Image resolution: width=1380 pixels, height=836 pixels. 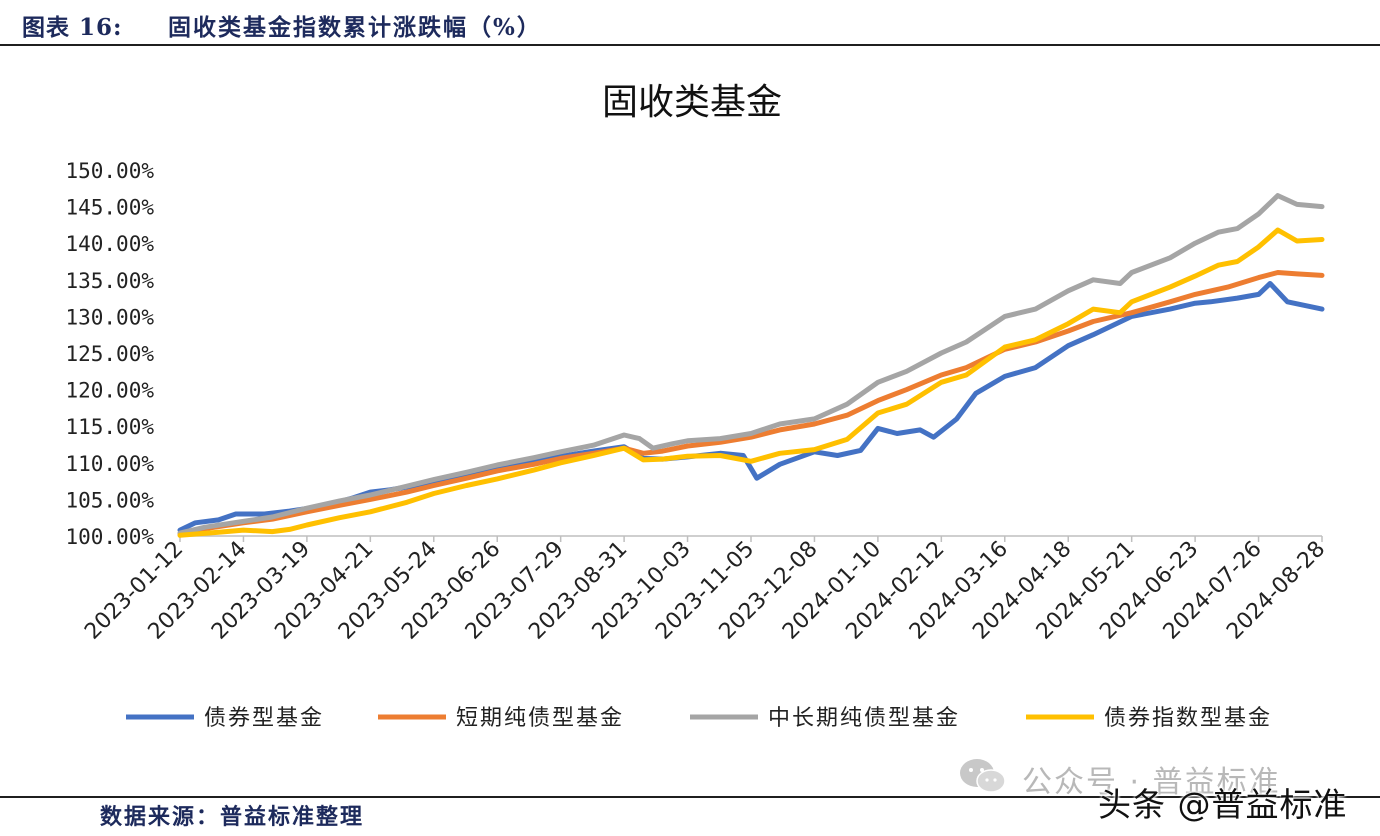 I want to click on y-tick-label: 130.00%, so click(x=109, y=317).